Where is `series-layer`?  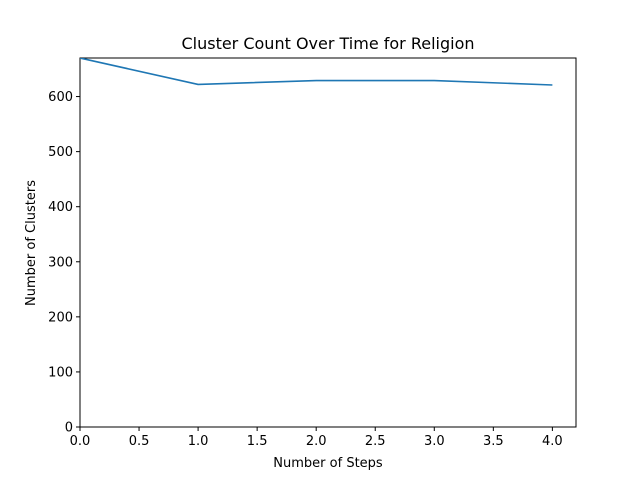 series-layer is located at coordinates (316, 72).